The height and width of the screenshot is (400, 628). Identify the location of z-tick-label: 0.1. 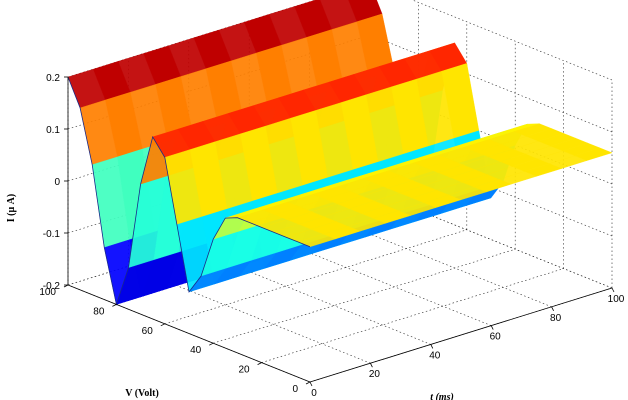
(53, 130).